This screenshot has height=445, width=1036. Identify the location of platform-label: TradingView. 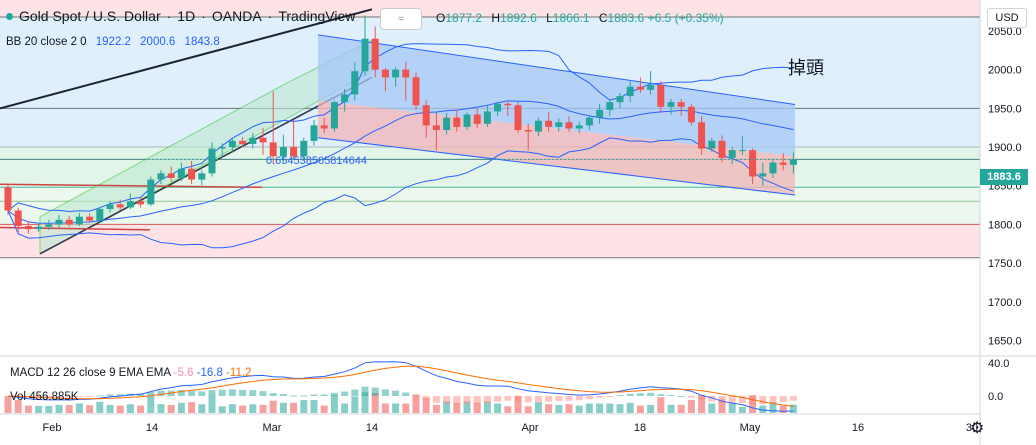
(317, 16).